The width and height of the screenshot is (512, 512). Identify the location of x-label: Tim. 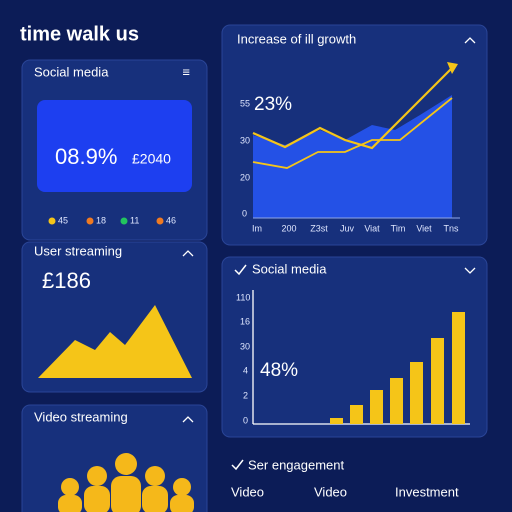
(398, 228).